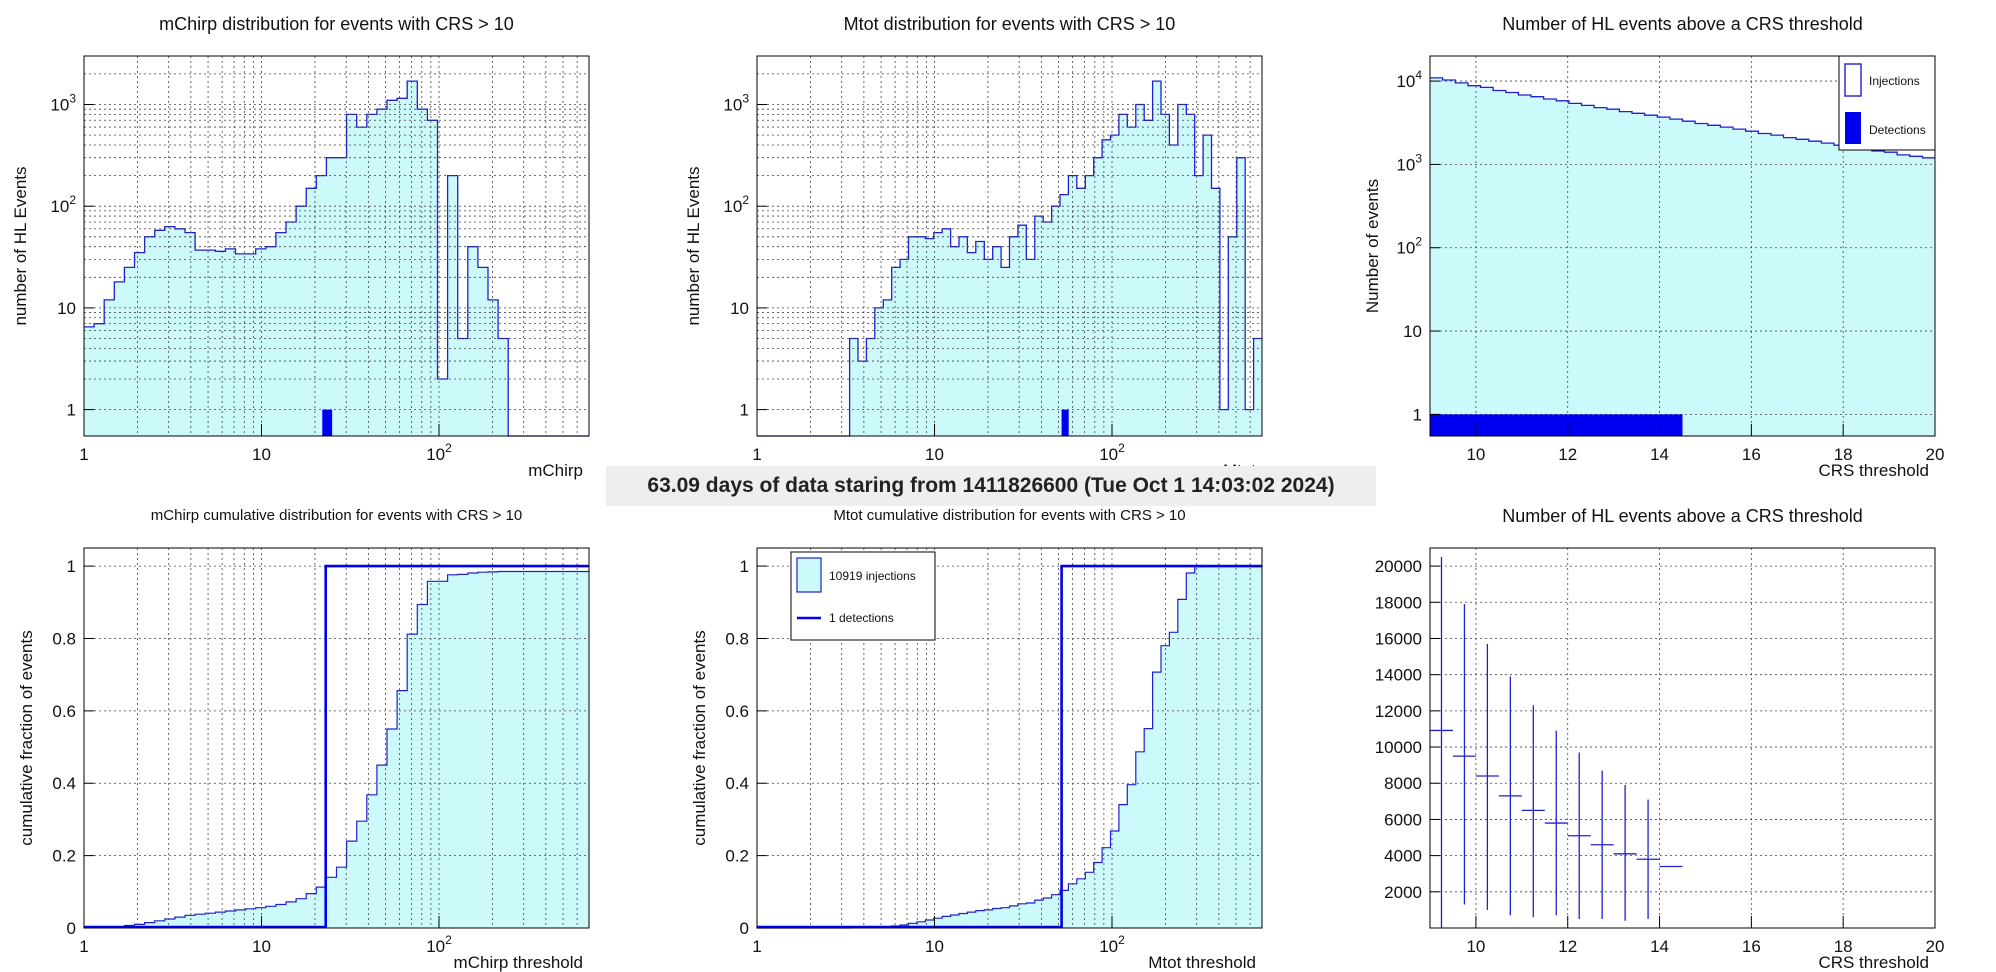  I want to click on y-tick-label: 18000, so click(1398, 602).